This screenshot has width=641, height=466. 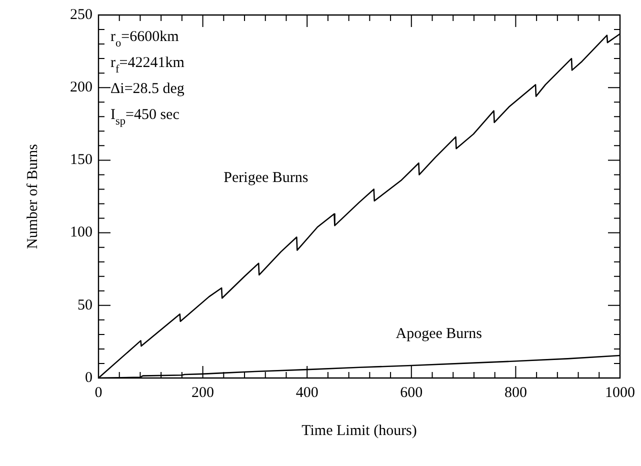 What do you see at coordinates (203, 392) in the screenshot?
I see `x-tick-label: 200` at bounding box center [203, 392].